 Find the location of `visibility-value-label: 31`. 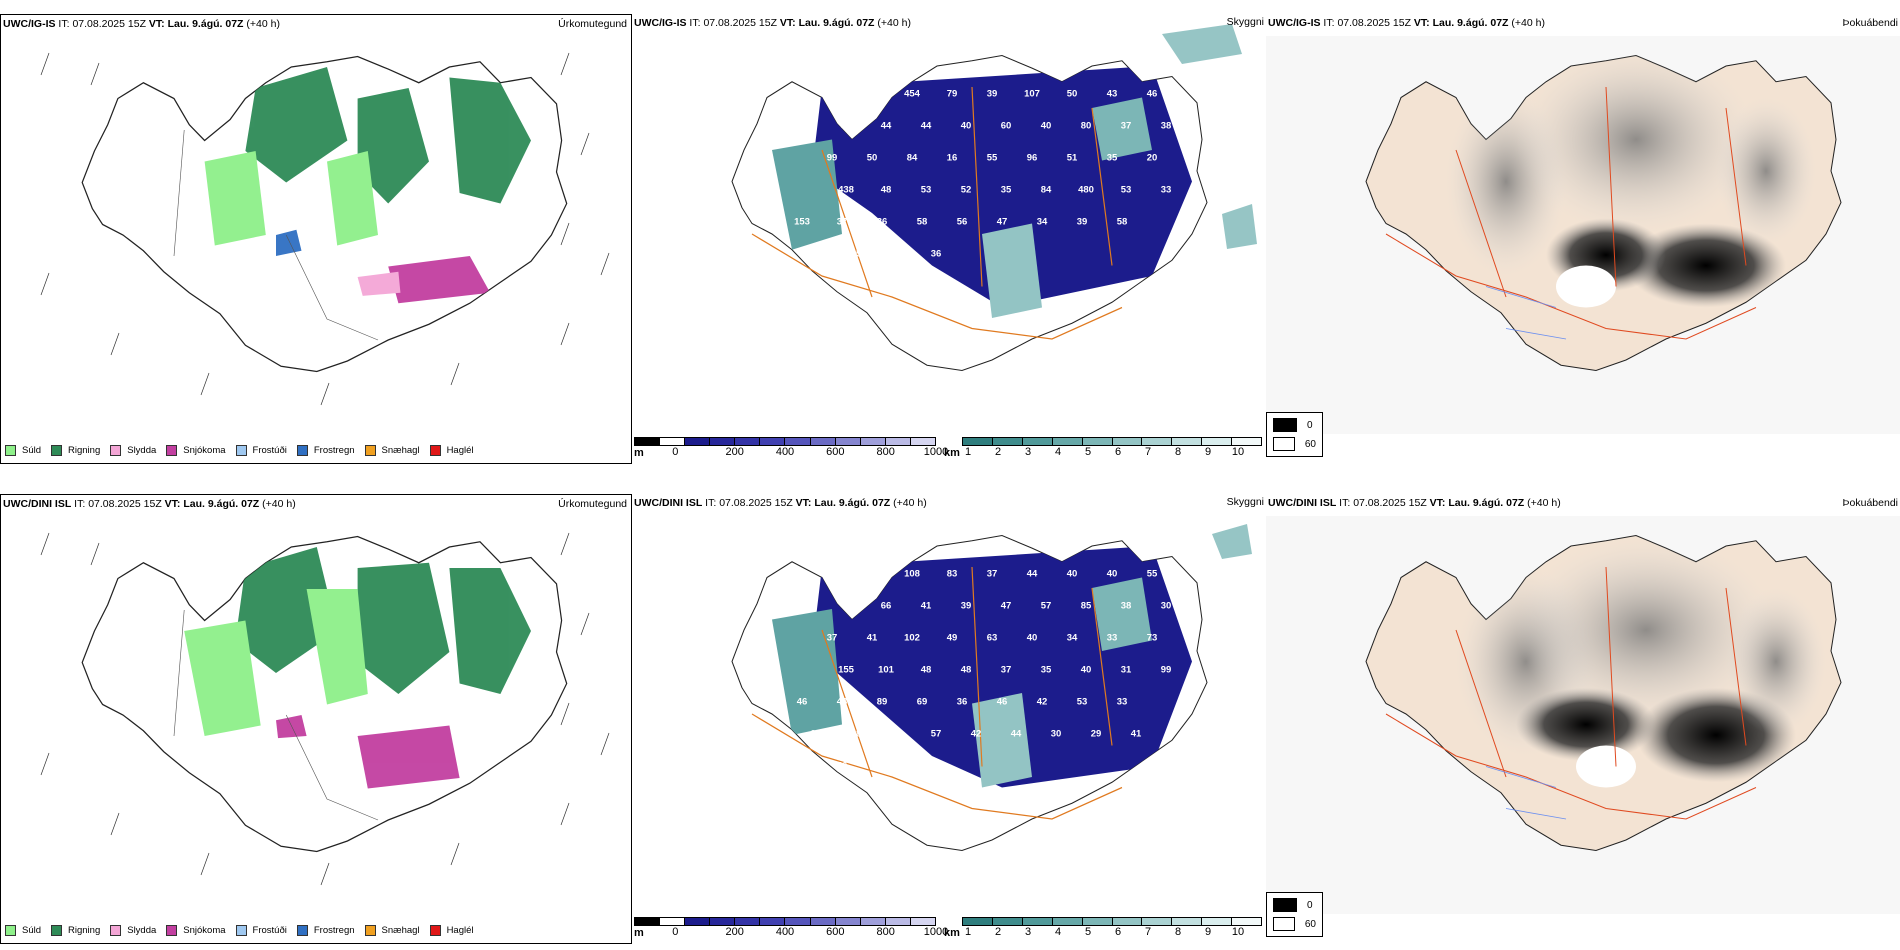

visibility-value-label: 31 is located at coordinates (1126, 670).